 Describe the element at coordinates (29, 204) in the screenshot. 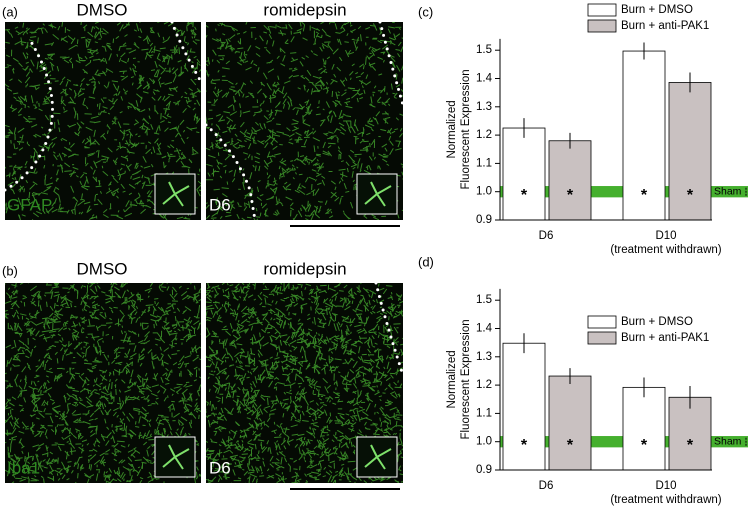

I see `stain-label: GFAP` at that location.